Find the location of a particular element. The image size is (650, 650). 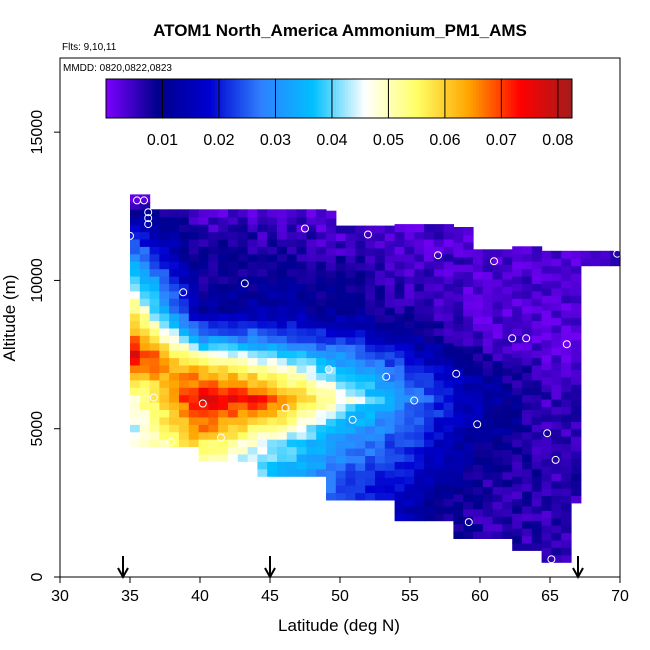

colorbar-tick-label: 0.05 is located at coordinates (388, 140).